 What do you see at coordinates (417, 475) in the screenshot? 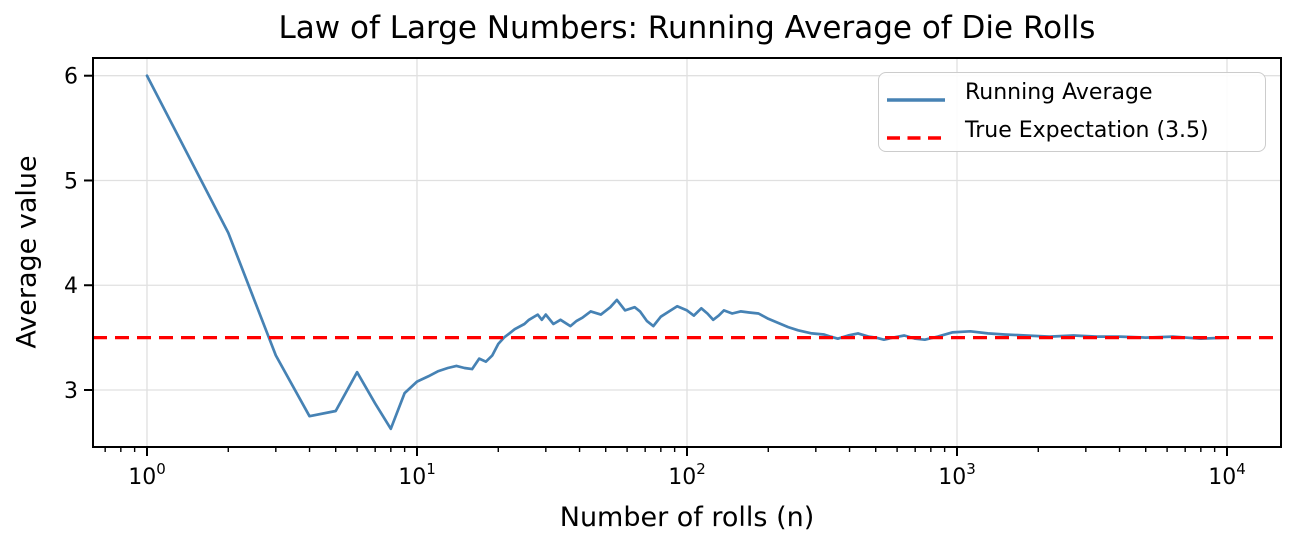
I see `x-tick-label: 10¹` at bounding box center [417, 475].